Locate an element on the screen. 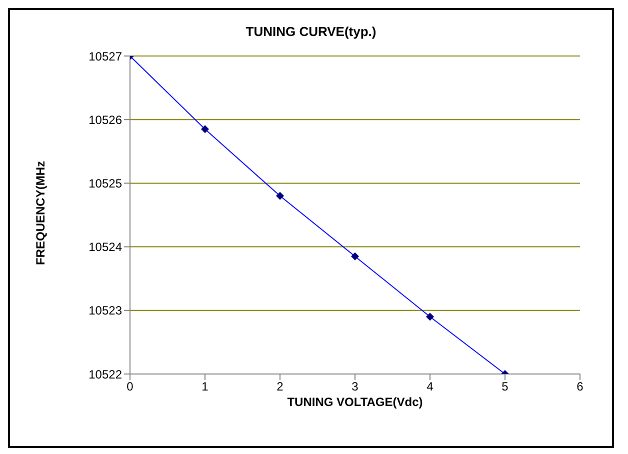 The height and width of the screenshot is (454, 628). y-tick-label: 10522 is located at coordinates (105, 374).